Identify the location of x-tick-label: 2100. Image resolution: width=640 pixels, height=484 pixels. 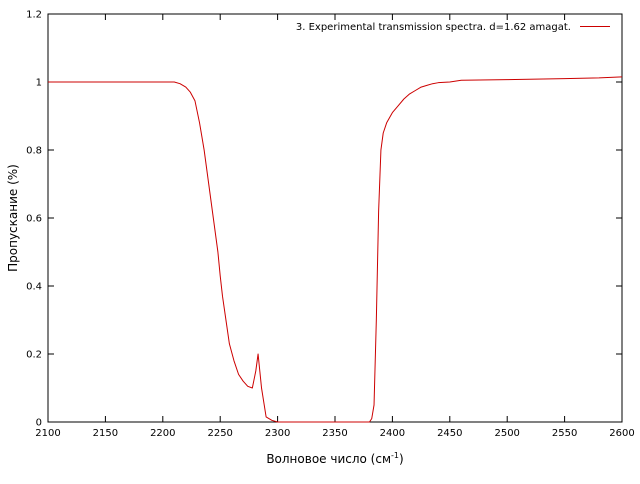
(47, 433).